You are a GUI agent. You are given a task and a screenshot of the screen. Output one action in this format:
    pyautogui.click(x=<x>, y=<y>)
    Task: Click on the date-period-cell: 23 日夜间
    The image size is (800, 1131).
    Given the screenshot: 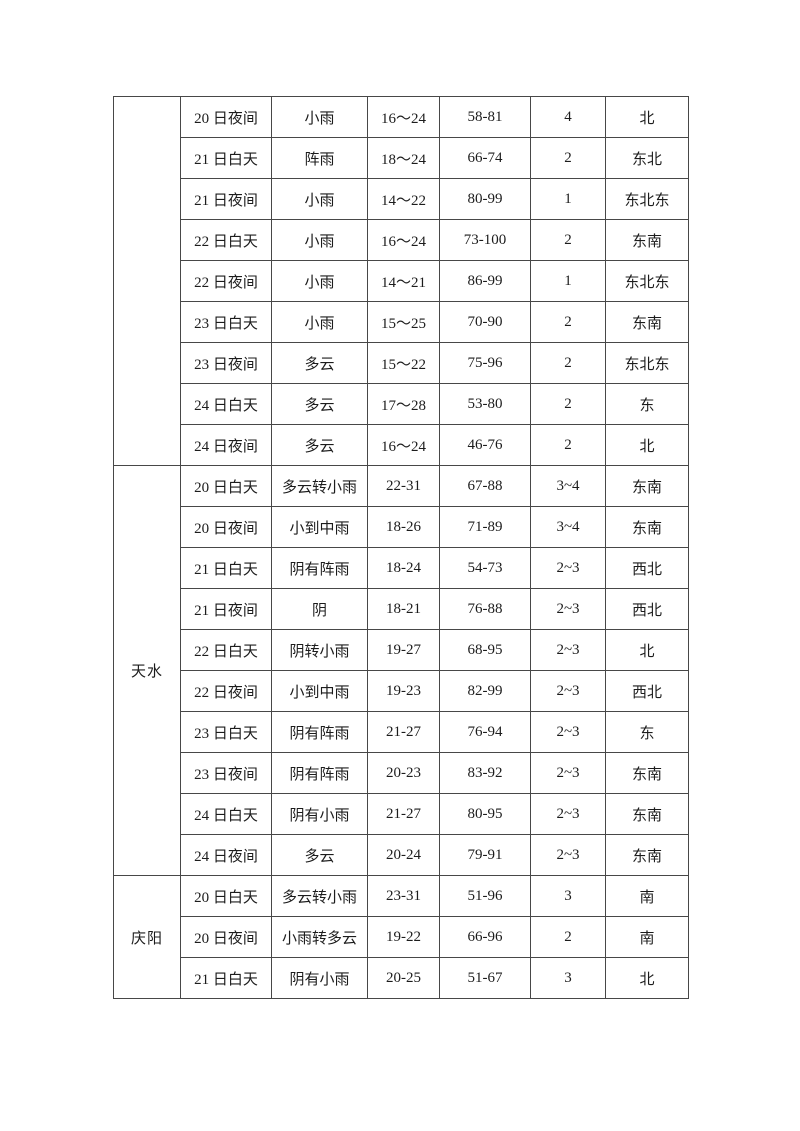 What is the action you would take?
    pyautogui.click(x=226, y=363)
    